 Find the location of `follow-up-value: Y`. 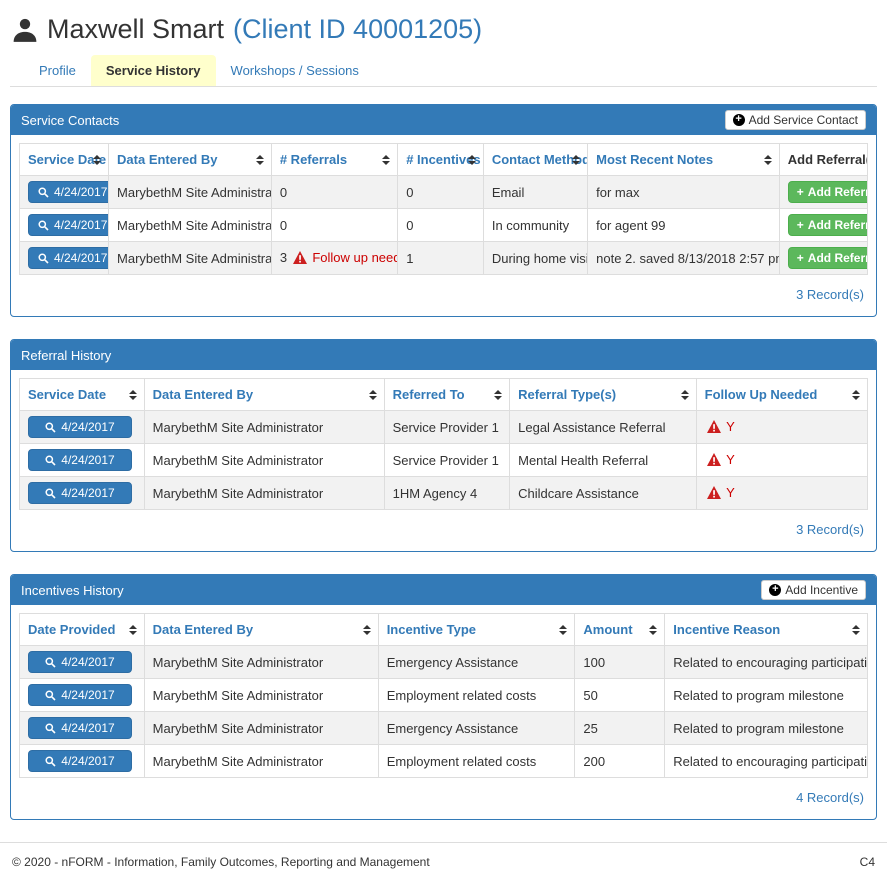

follow-up-value: Y is located at coordinates (730, 492).